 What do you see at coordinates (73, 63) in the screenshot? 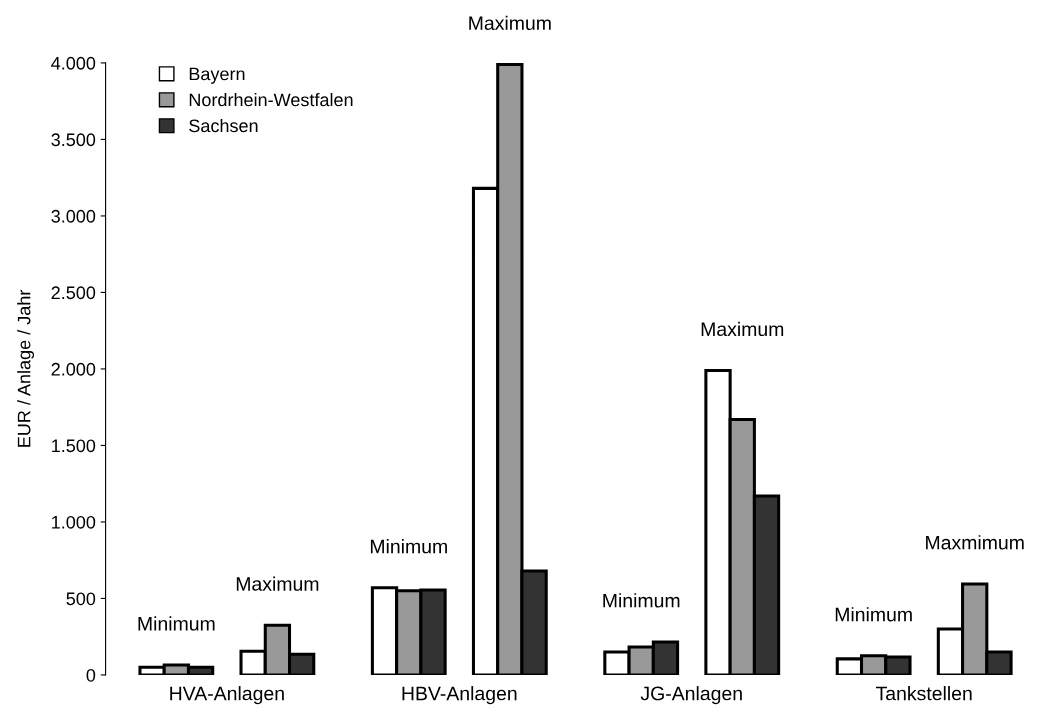
I see `y-tick-label: 4.000` at bounding box center [73, 63].